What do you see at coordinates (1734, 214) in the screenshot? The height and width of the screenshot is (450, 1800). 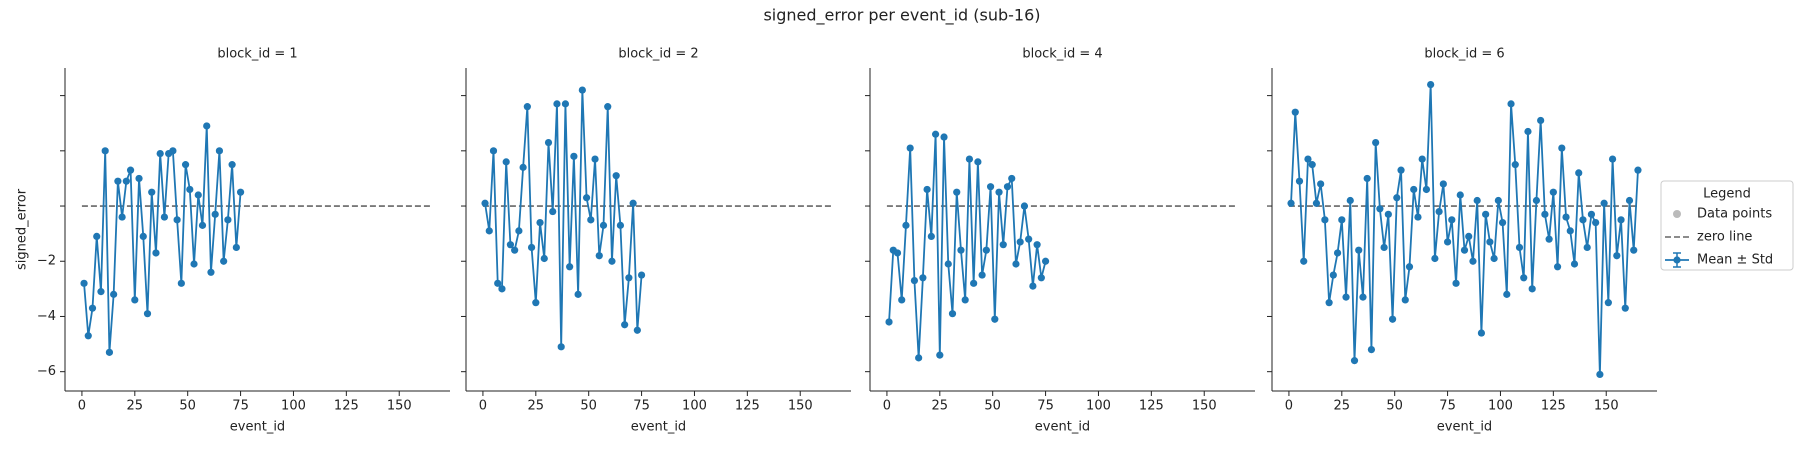 I see `legend-label: Data points` at bounding box center [1734, 214].